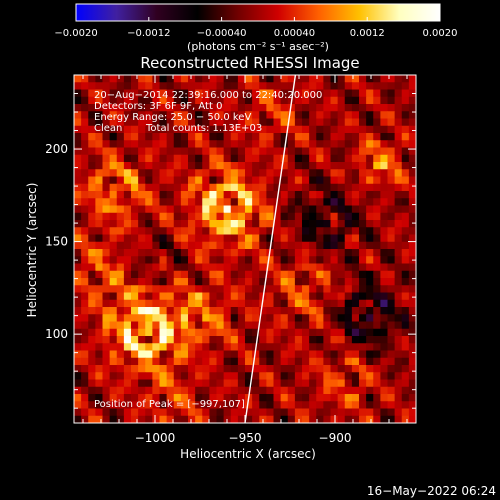 Image resolution: width=500 pixels, height=500 pixels. Describe the element at coordinates (440, 33) in the screenshot. I see `colorbar-tick-label-5: 0.0020` at that location.